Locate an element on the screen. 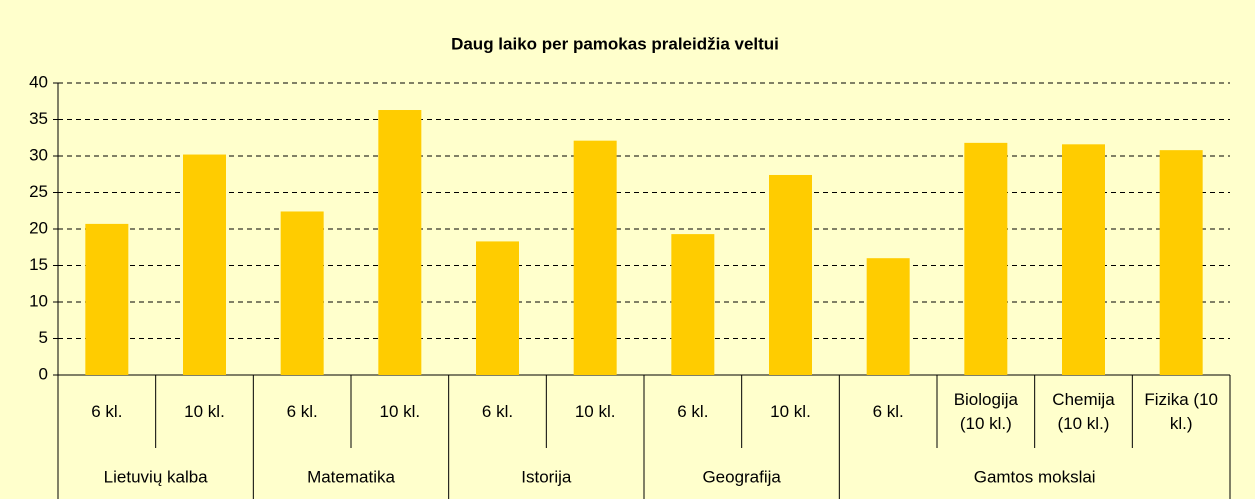 This screenshot has width=1255, height=499. x-tick-label: Chemija (10 kl.) is located at coordinates (1083, 411).